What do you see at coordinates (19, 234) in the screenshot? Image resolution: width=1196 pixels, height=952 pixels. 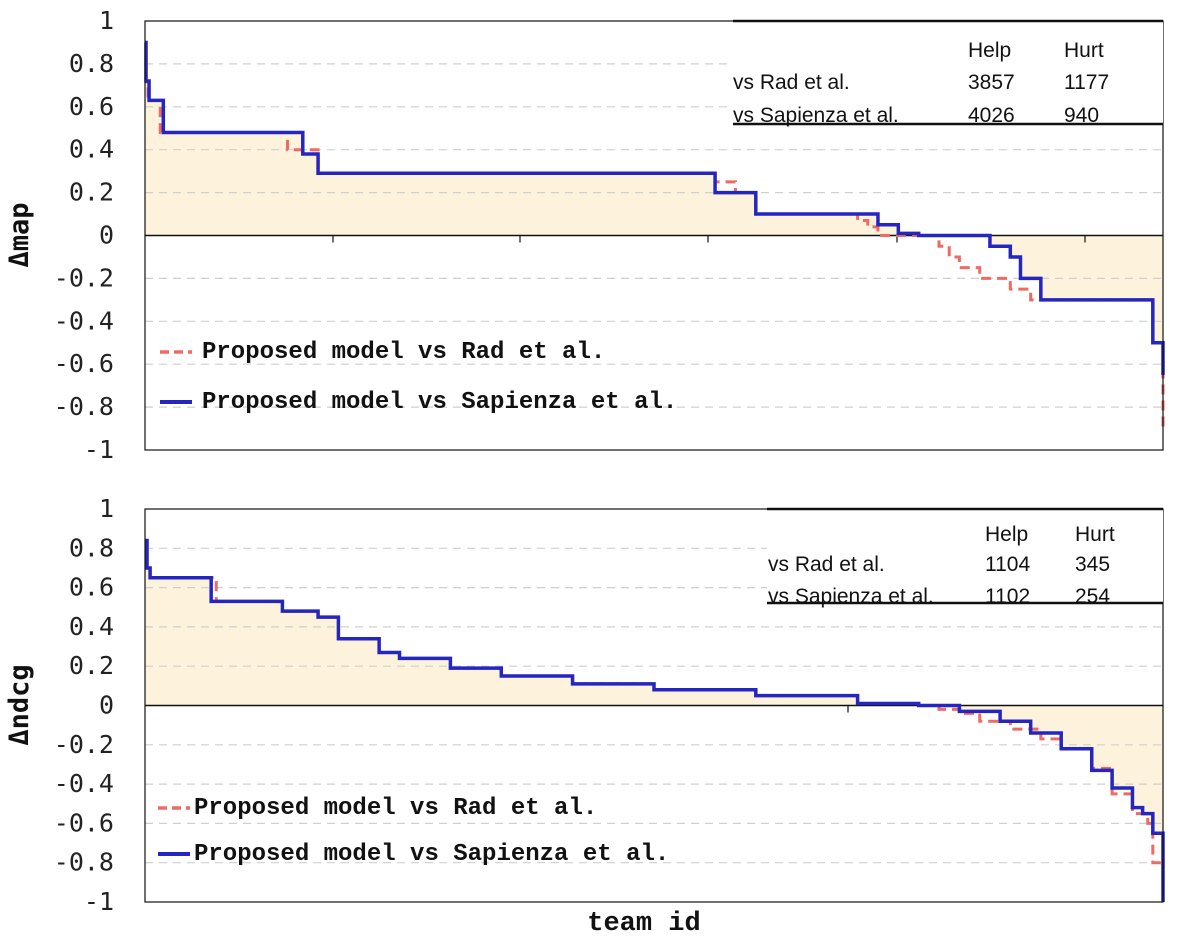 I see `y-axis-label: Δmap` at bounding box center [19, 234].